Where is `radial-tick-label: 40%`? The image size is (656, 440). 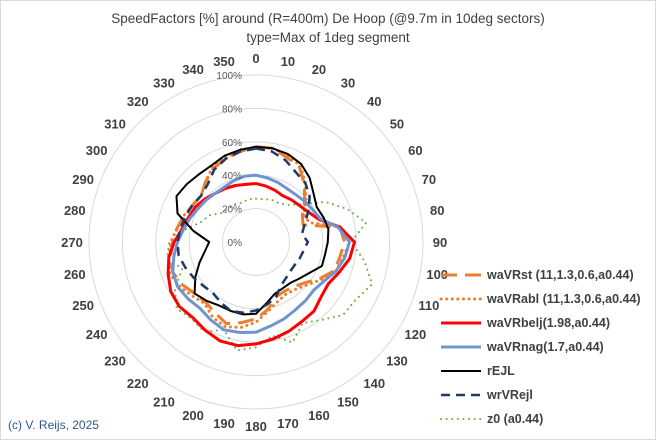 radial-tick-label: 40% is located at coordinates (232, 176).